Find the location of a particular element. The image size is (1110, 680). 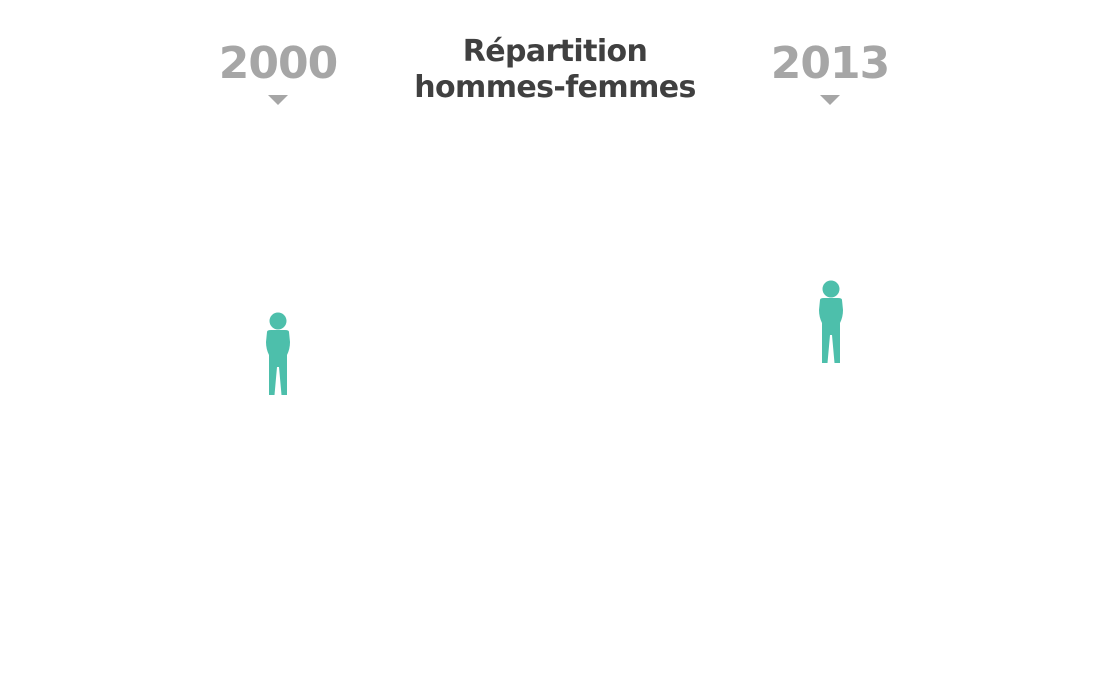

year-marker-2013-arrow-icon is located at coordinates (830, 100).